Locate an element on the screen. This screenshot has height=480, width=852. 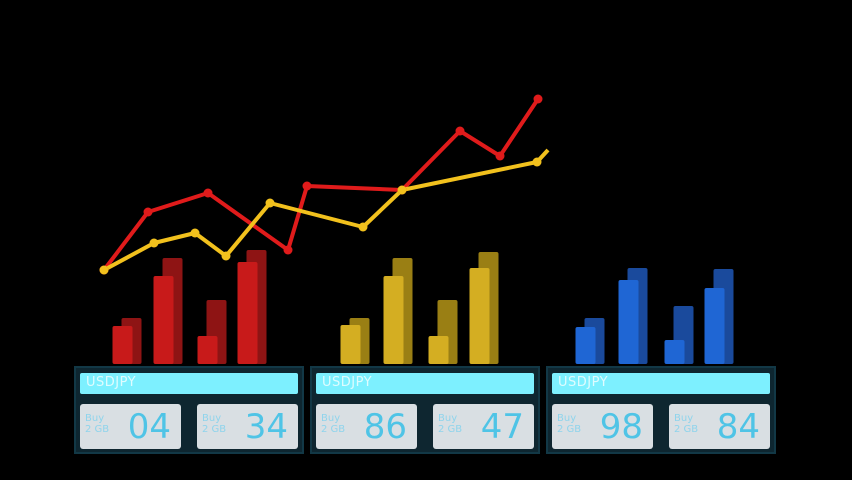
card-value: 86 is located at coordinates (385, 427).